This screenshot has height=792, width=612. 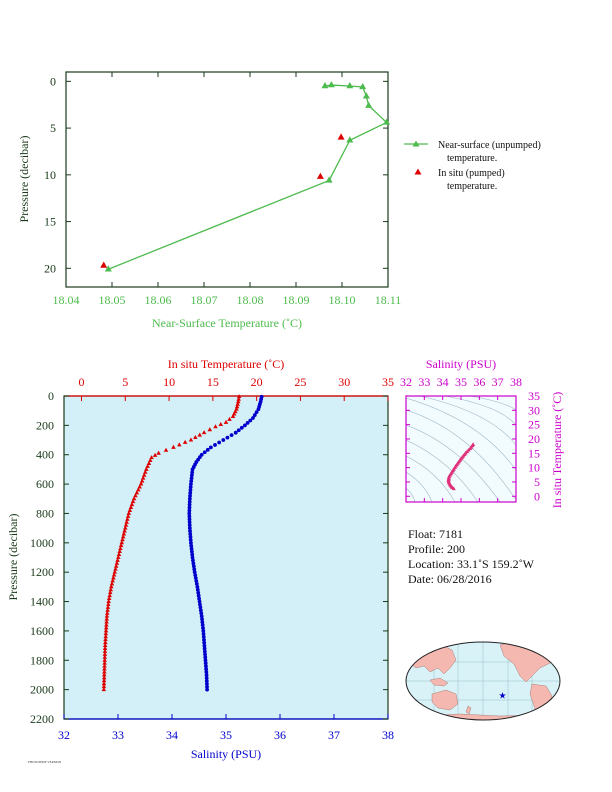 What do you see at coordinates (435, 534) in the screenshot?
I see `float-id: Float: 7181` at bounding box center [435, 534].